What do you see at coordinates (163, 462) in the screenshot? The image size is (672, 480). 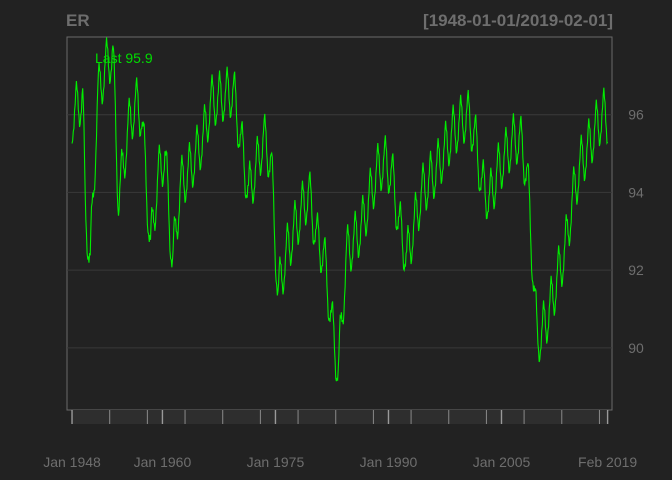 I see `x-tick-label: Jan 1960` at bounding box center [163, 462].